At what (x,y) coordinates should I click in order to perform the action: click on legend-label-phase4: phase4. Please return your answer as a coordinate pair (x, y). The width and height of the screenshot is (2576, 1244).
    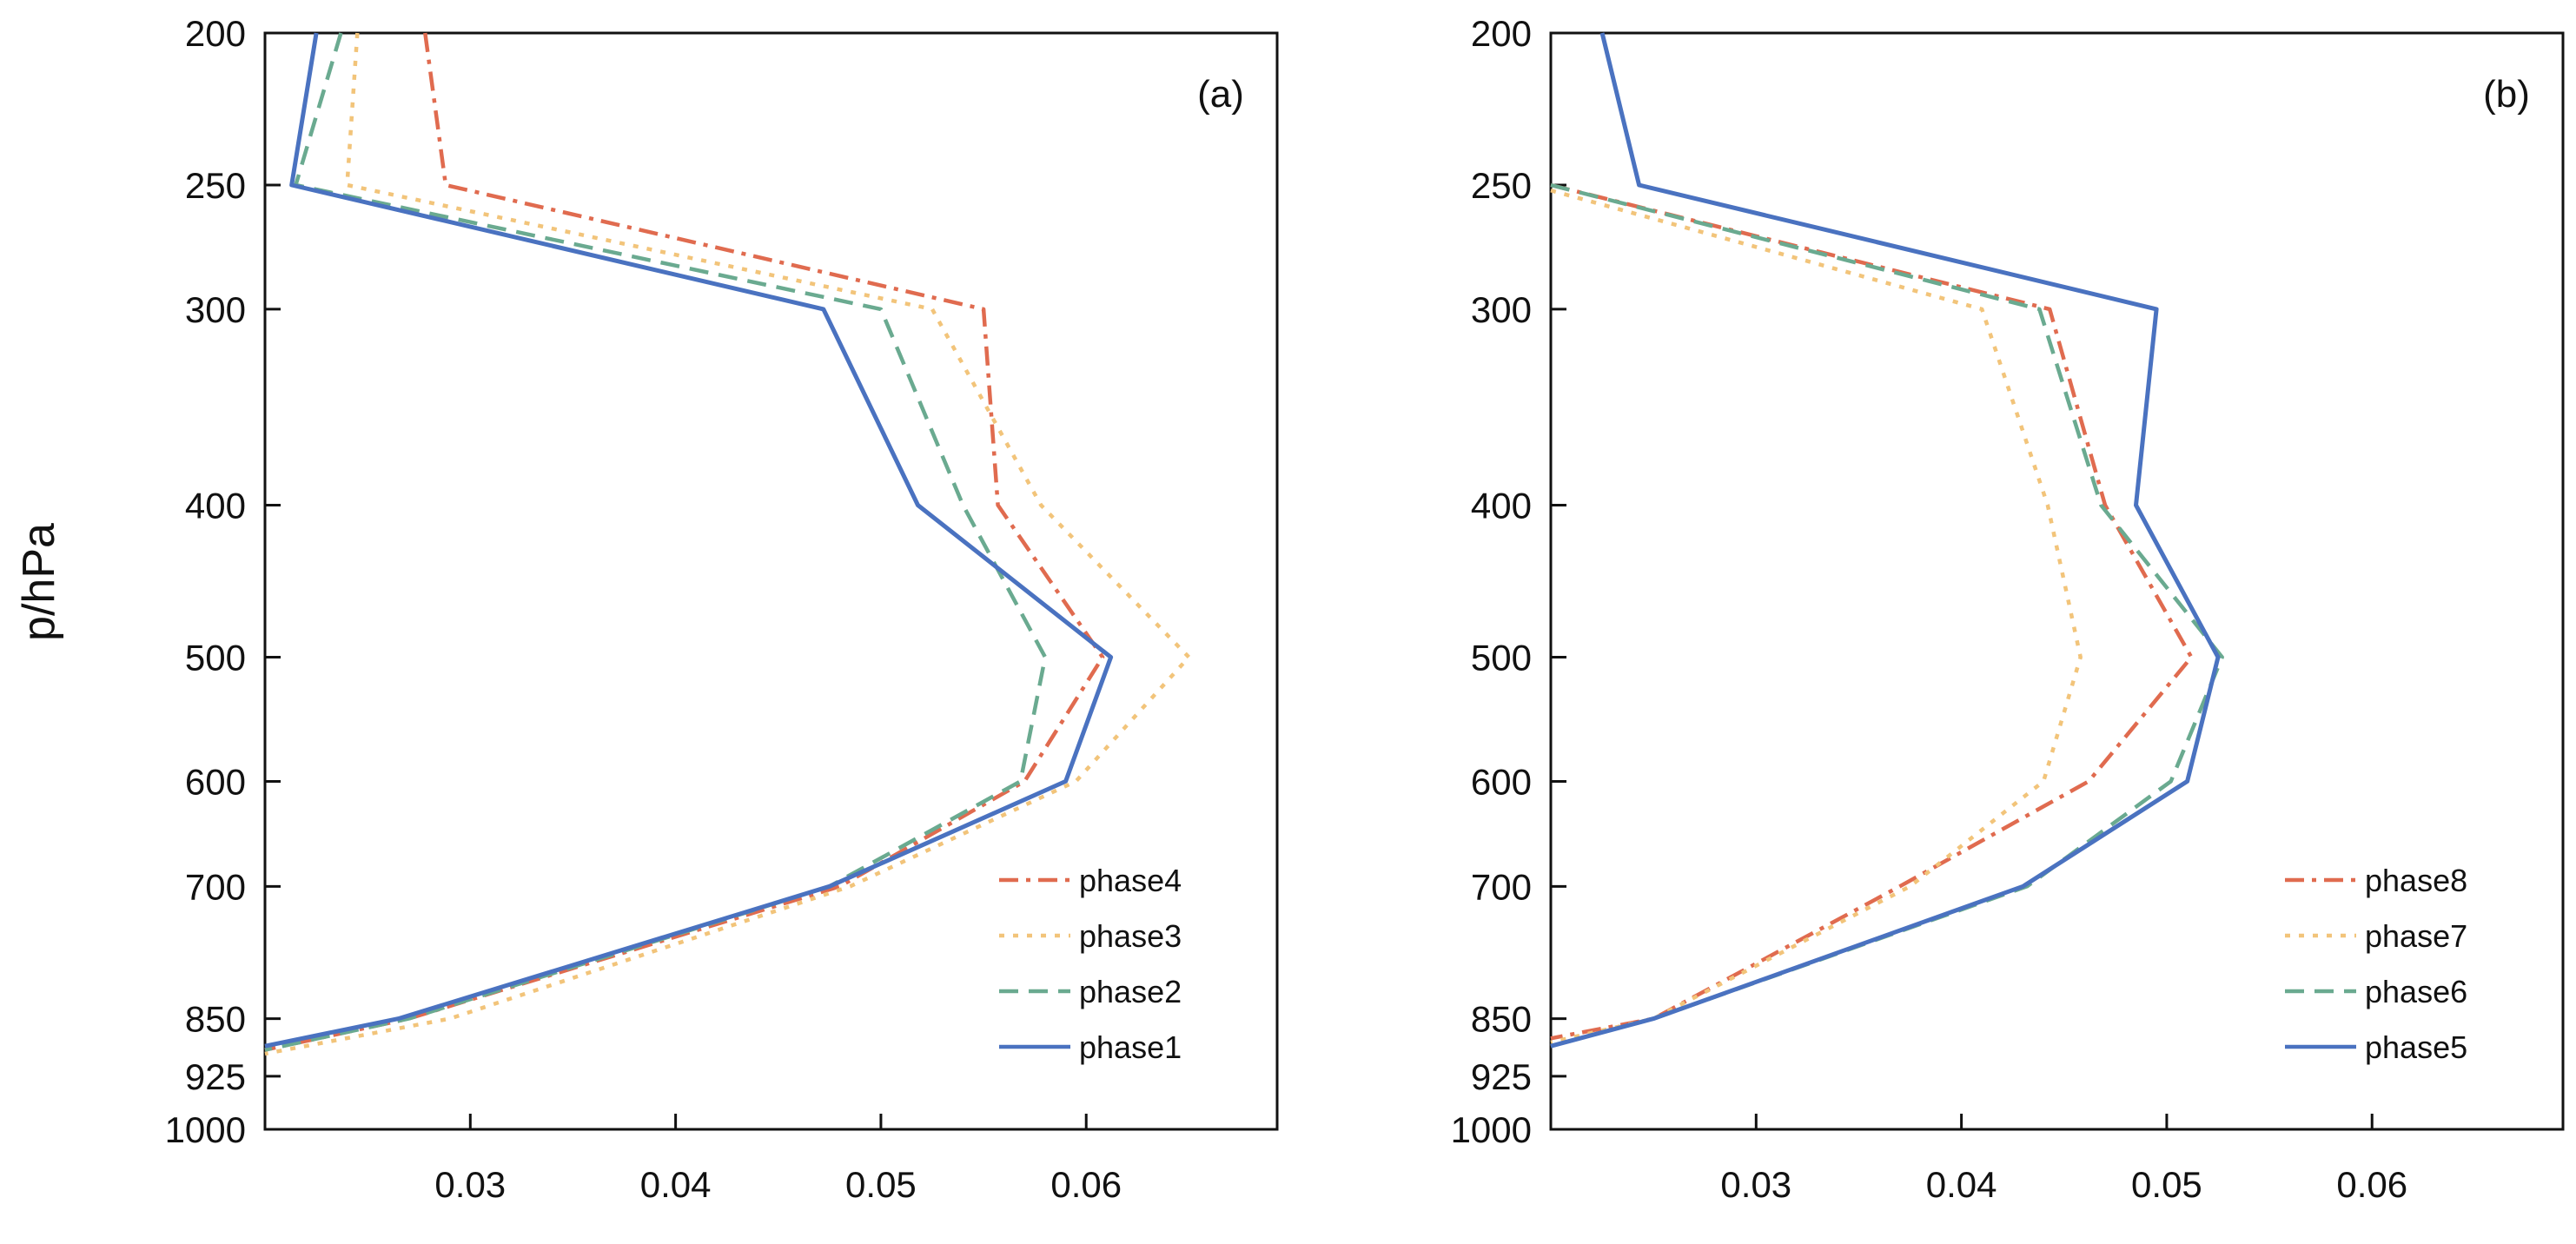
    Looking at the image, I should click on (1130, 881).